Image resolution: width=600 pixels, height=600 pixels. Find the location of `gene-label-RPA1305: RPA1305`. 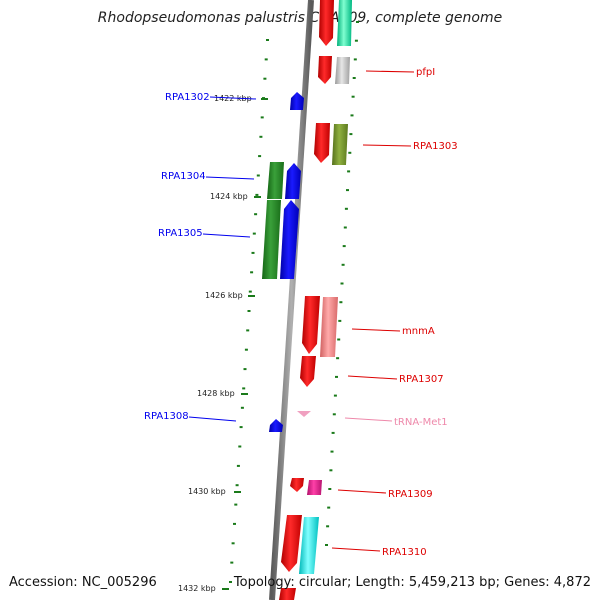

gene-label-RPA1305: RPA1305 is located at coordinates (180, 233).